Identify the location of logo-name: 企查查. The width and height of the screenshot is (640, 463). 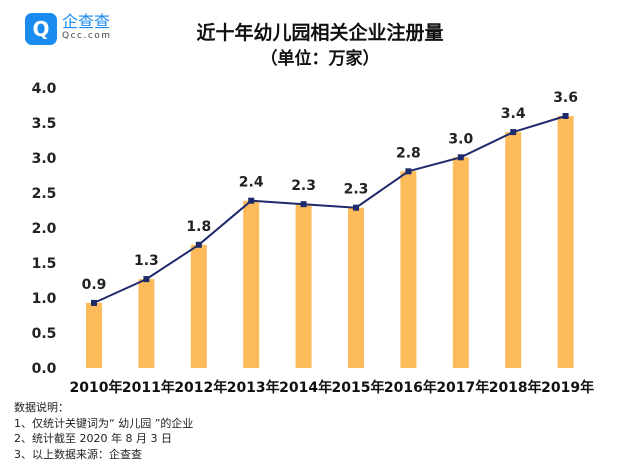
(86, 21).